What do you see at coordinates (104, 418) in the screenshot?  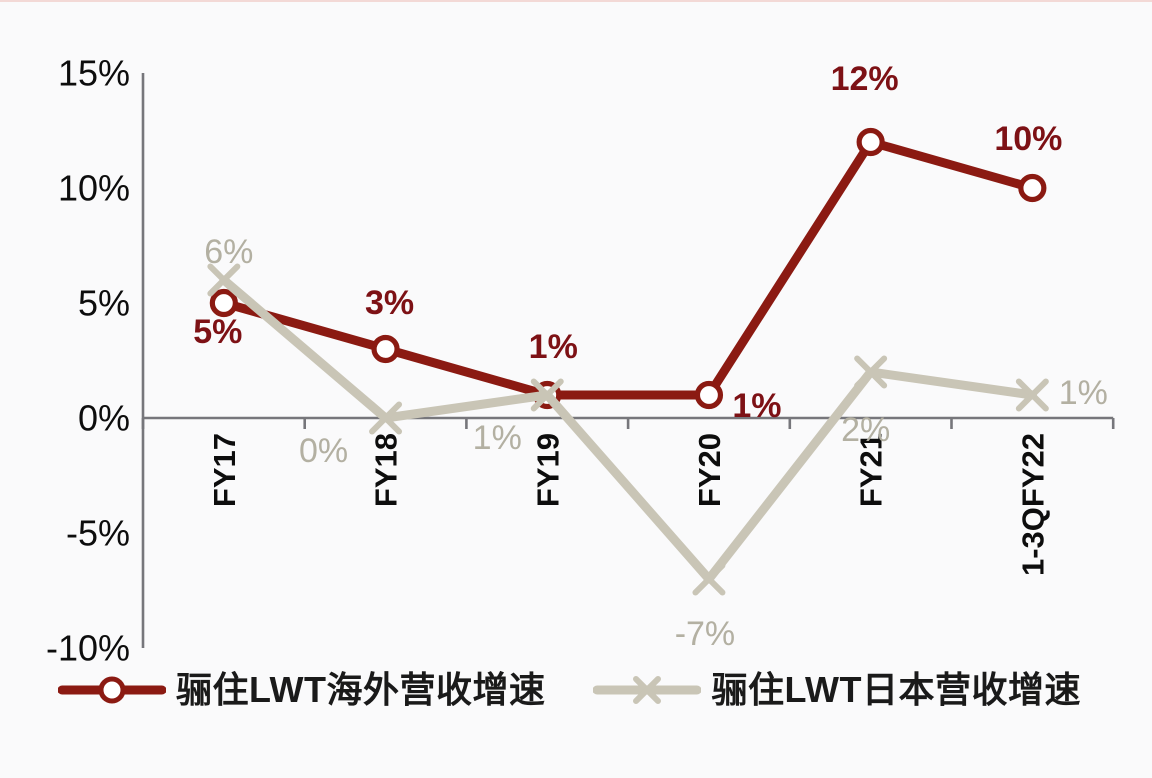 I see `y-tick-label: 0%` at bounding box center [104, 418].